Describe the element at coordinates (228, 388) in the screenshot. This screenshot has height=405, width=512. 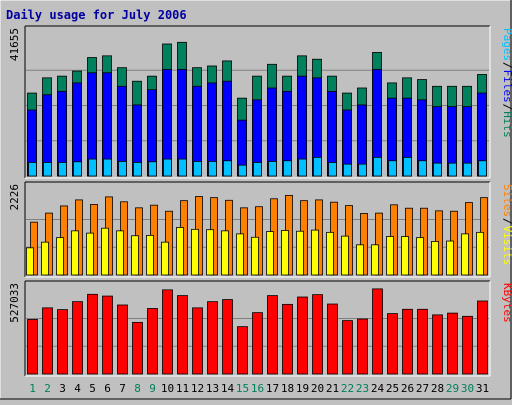
I see `x-tick-label-14: 14` at that location.